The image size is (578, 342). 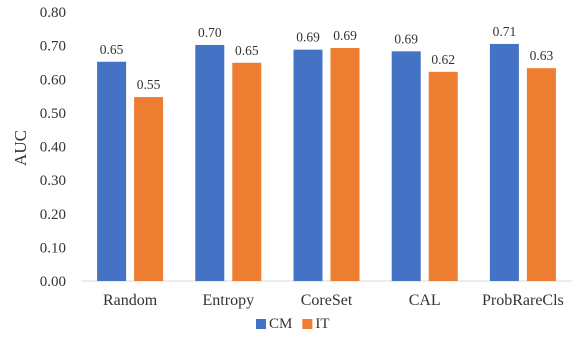 What do you see at coordinates (53, 47) in the screenshot?
I see `y-tick-label: 0.70` at bounding box center [53, 47].